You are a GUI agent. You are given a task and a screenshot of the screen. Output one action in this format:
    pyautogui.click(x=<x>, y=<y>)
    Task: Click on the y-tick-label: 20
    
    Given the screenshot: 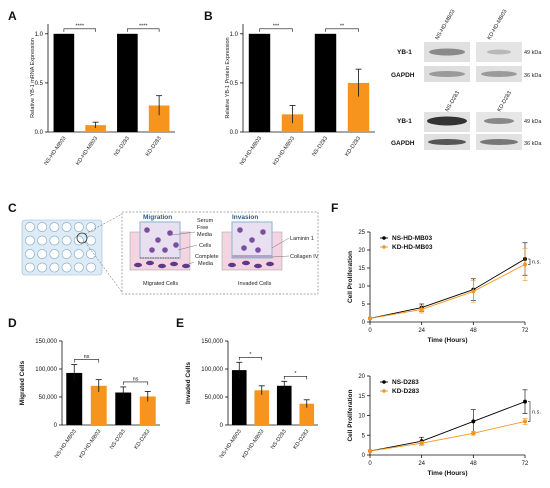 What is the action you would take?
    pyautogui.click(x=361, y=377)
    